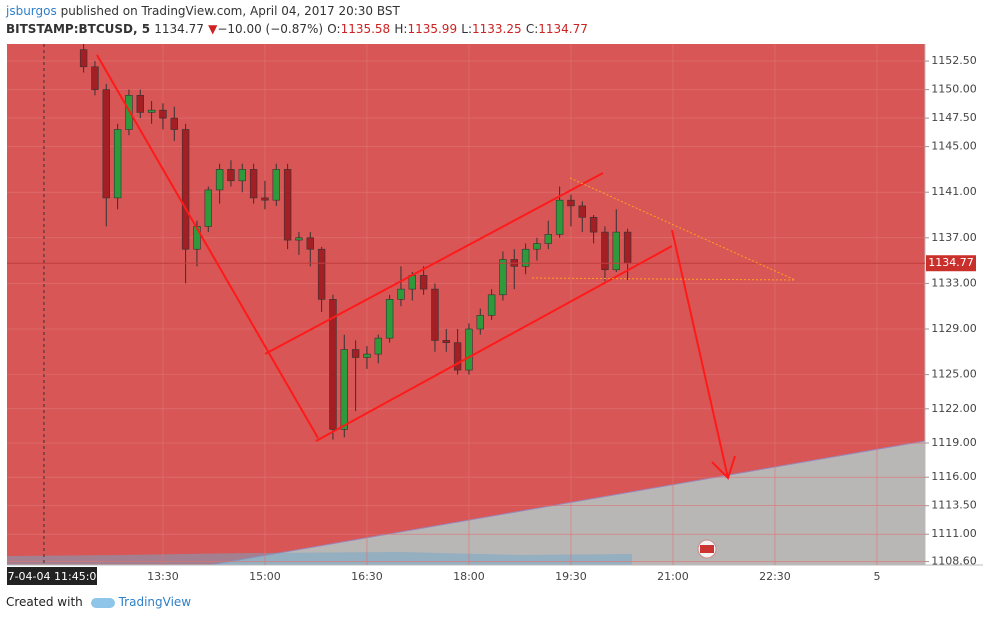  I want to click on l: 1133.25, so click(497, 29).